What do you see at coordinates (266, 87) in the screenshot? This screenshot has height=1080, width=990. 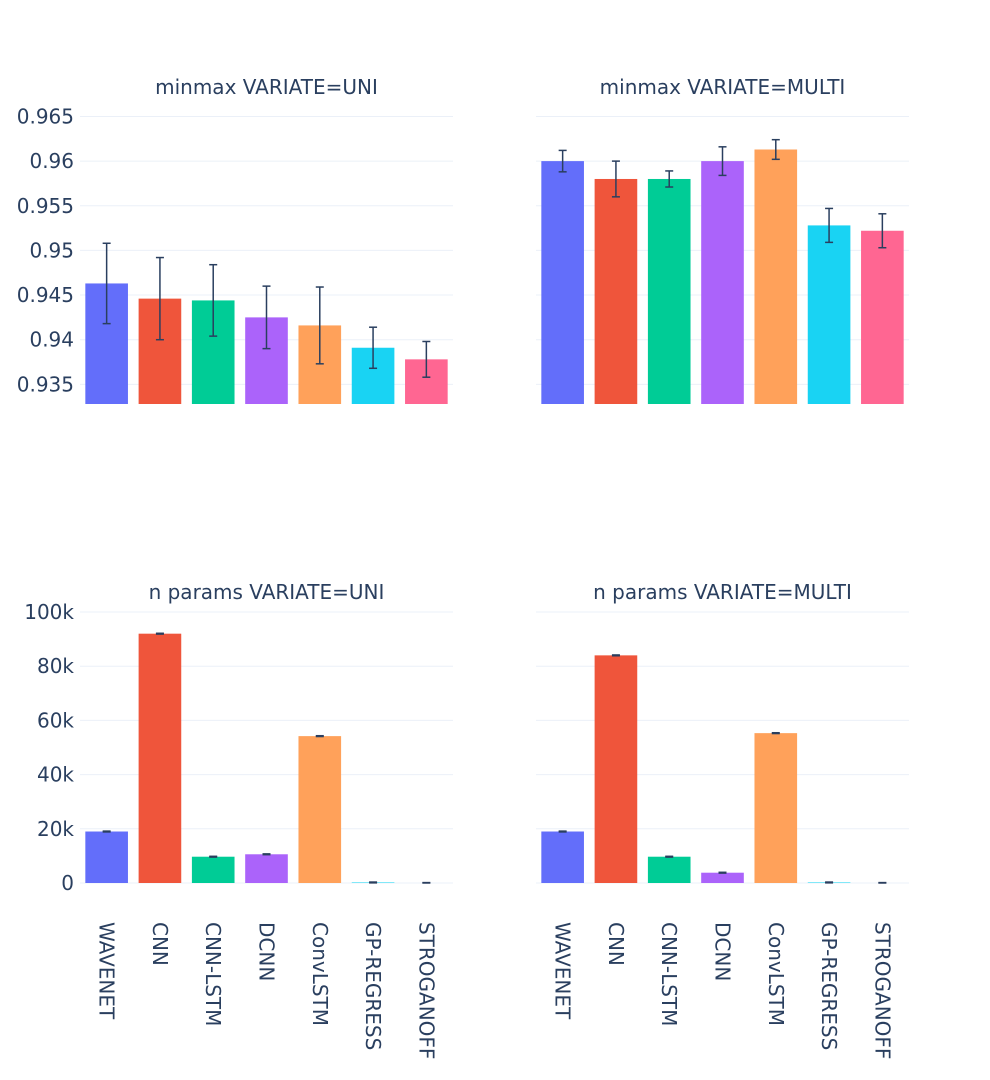 I see `subplot-title: minmax VARIATE=UNI` at bounding box center [266, 87].